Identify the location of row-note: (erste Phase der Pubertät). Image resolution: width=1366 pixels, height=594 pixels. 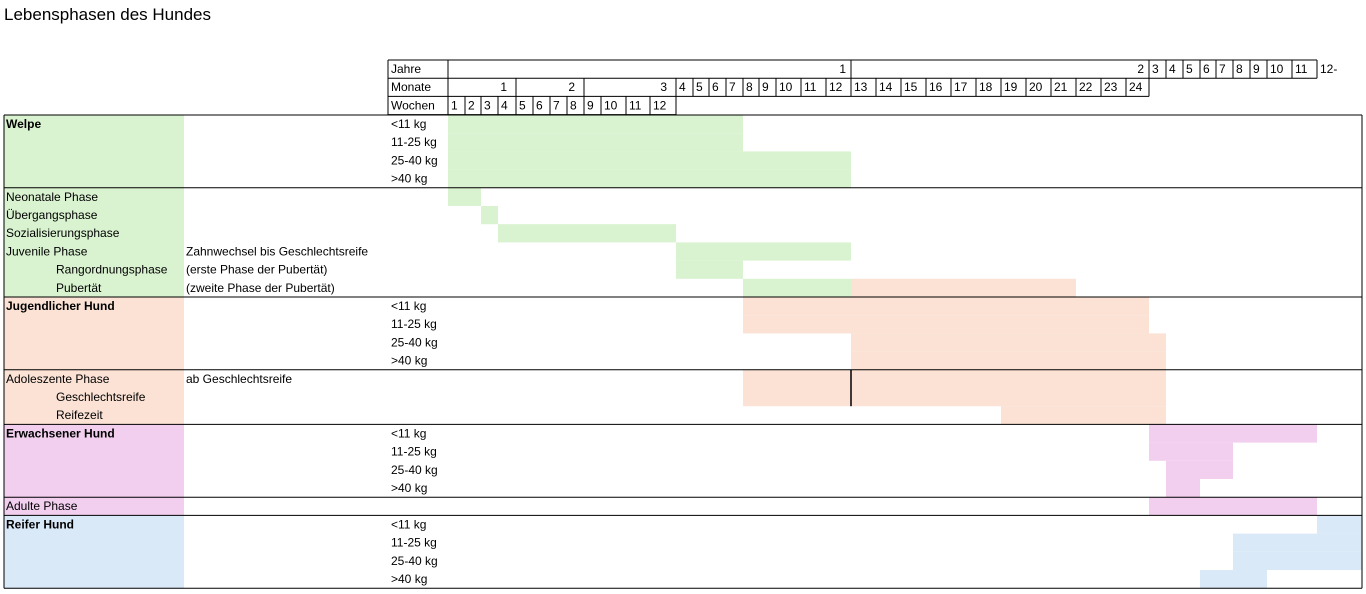
(256, 270).